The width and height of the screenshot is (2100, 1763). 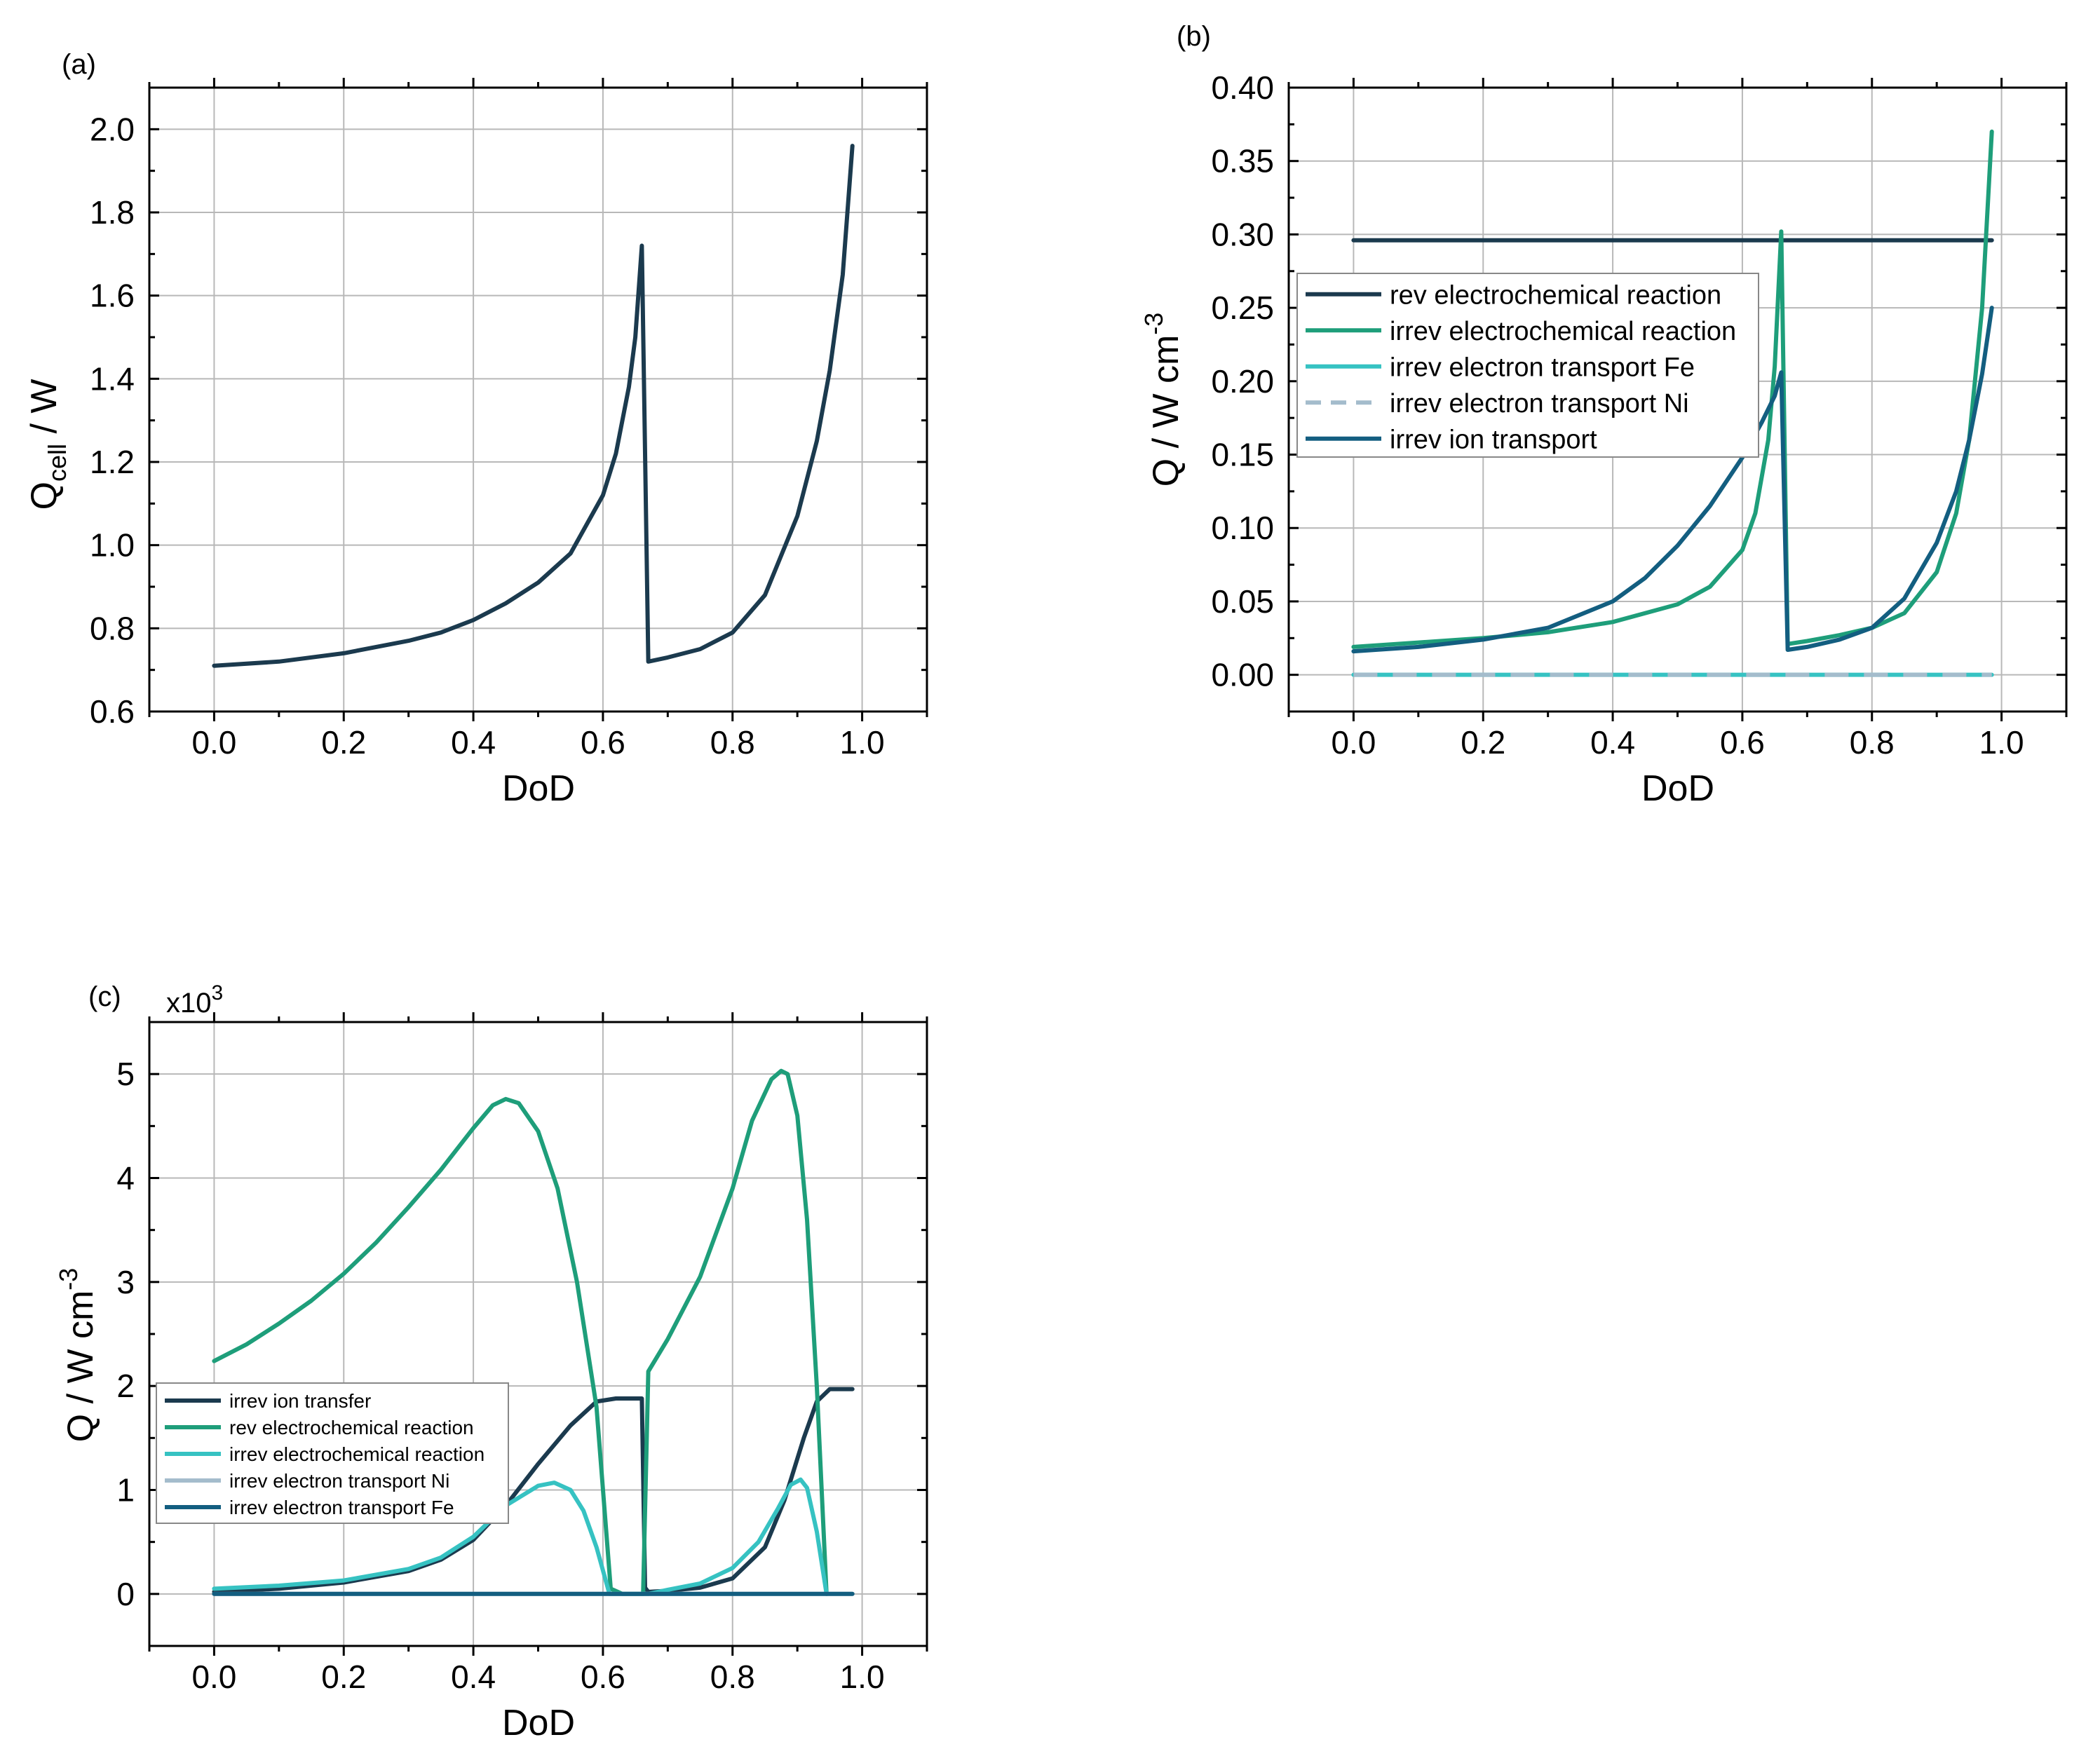 What do you see at coordinates (300, 1401) in the screenshot?
I see `legend-label-c-0: irrev ion transfer` at bounding box center [300, 1401].